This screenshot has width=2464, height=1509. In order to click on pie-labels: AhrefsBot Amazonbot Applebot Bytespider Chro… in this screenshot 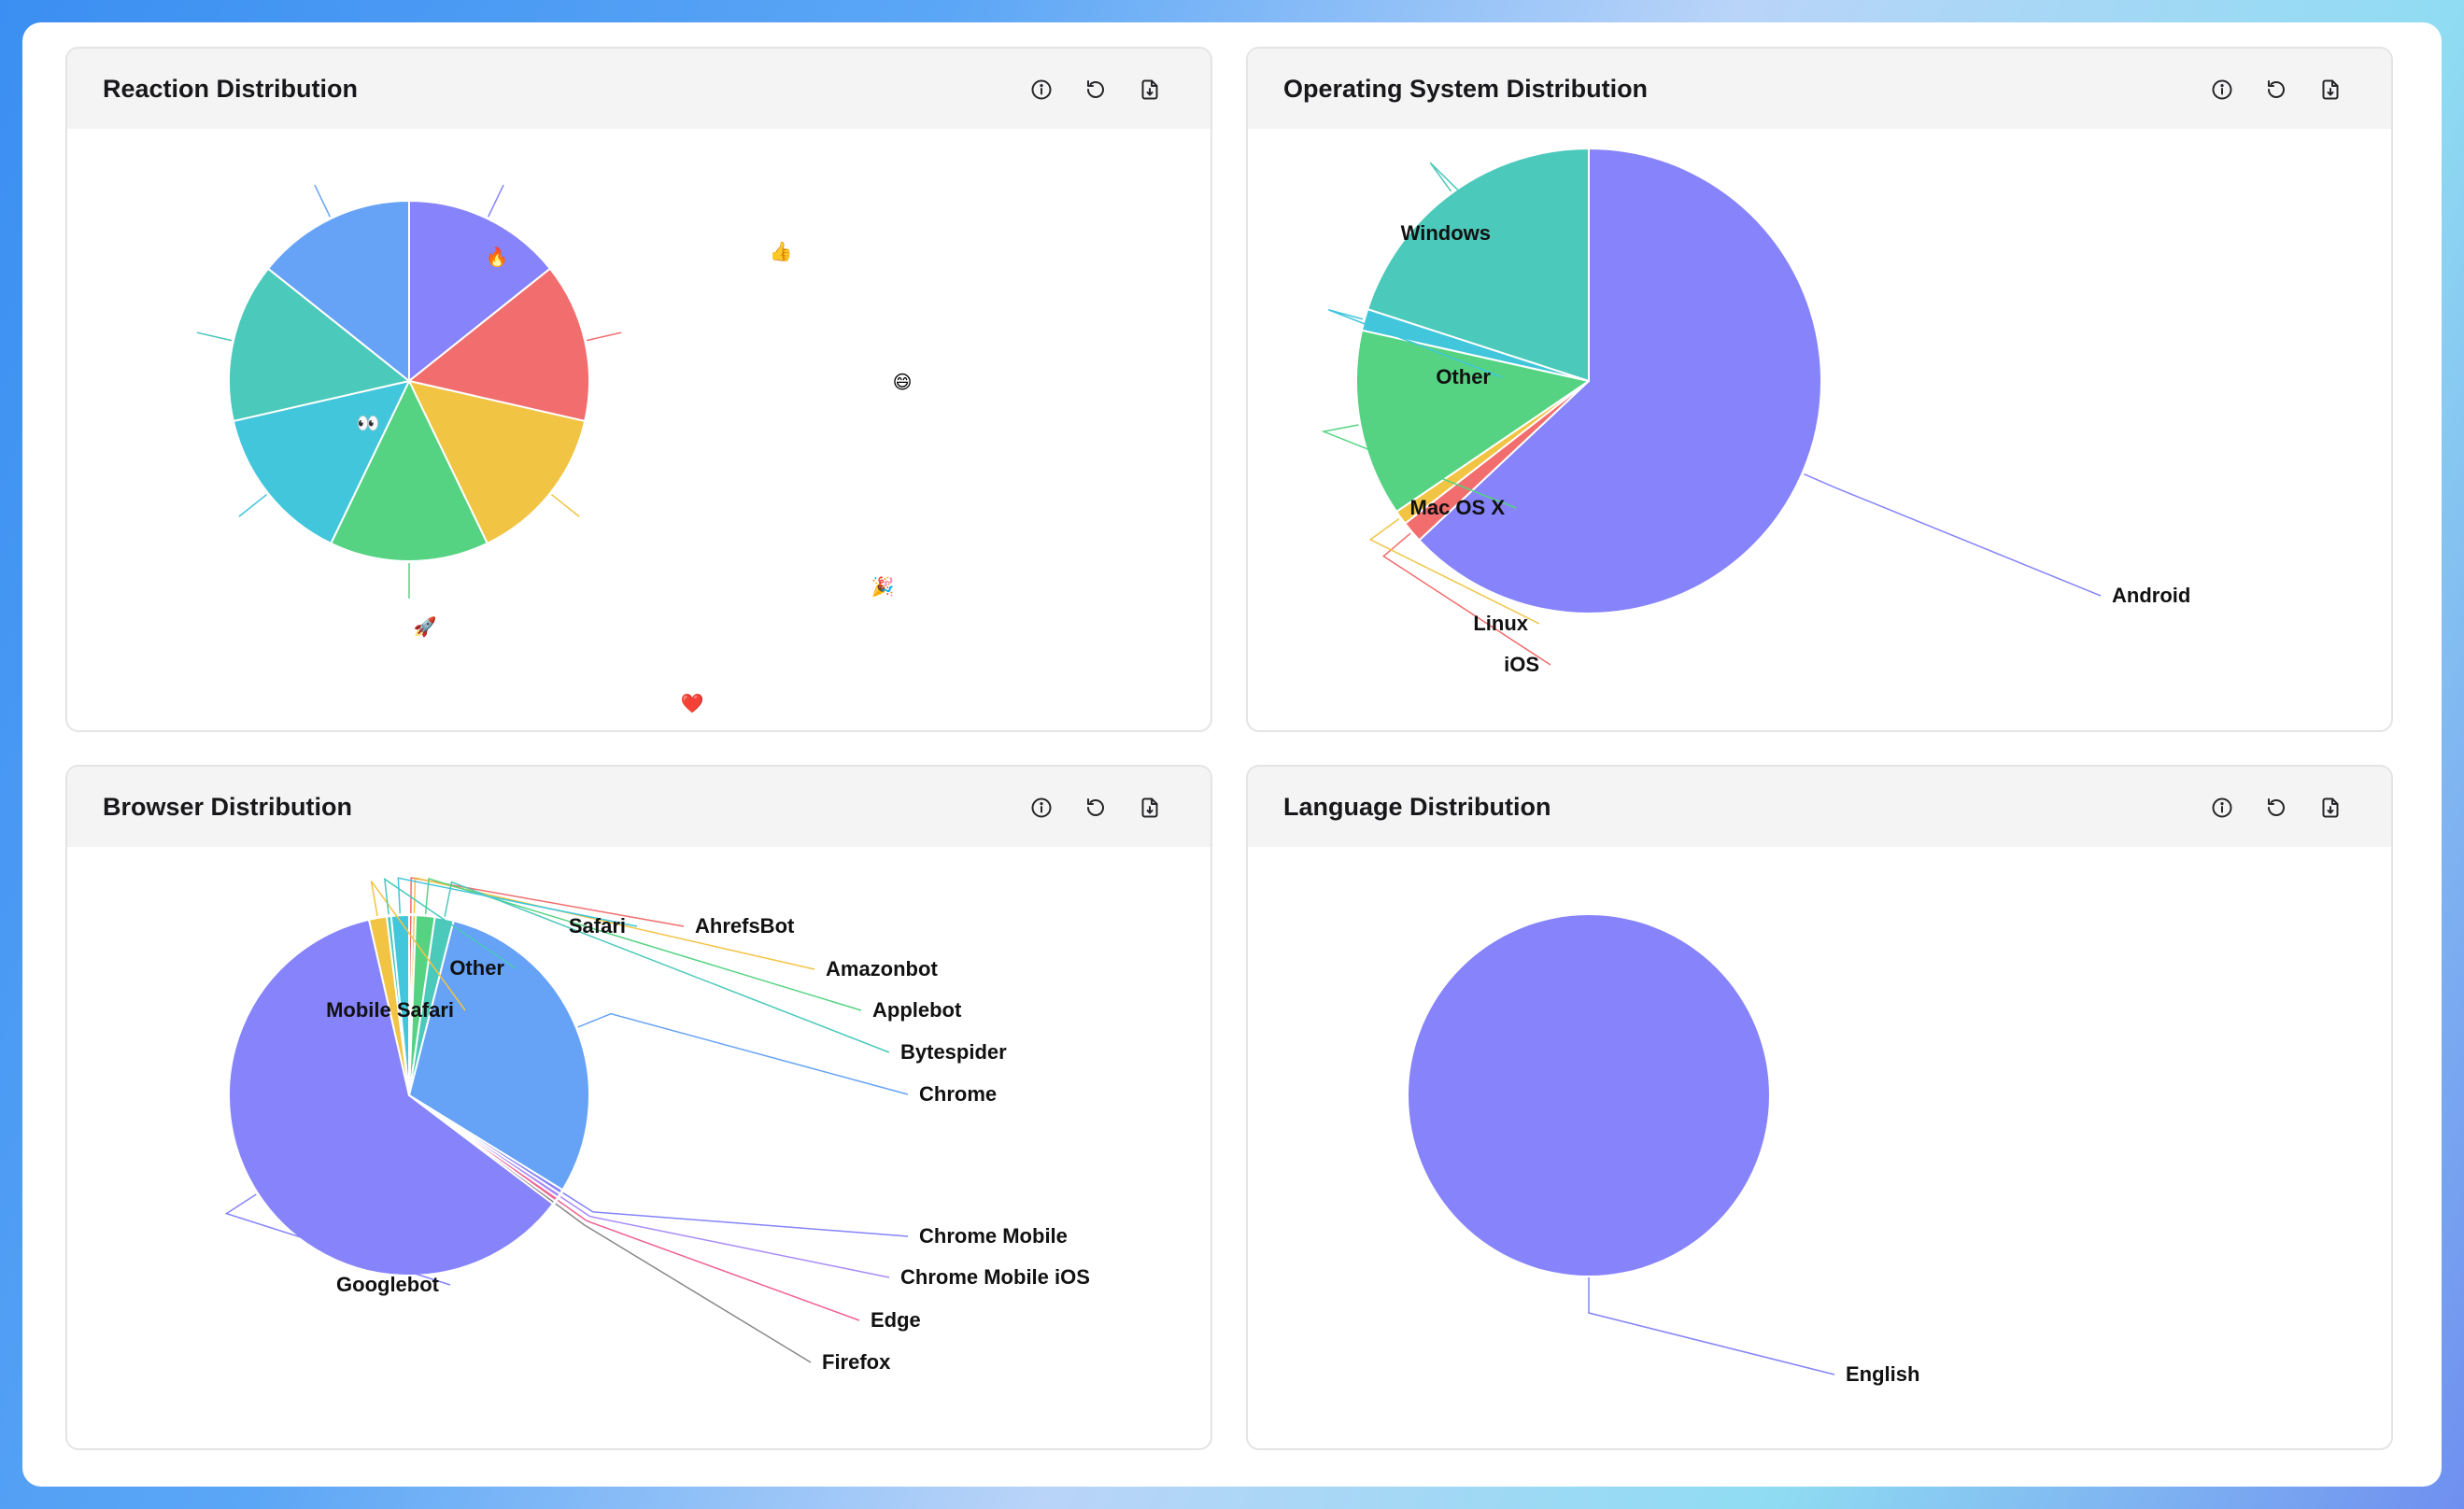, I will do `click(657, 1125)`.